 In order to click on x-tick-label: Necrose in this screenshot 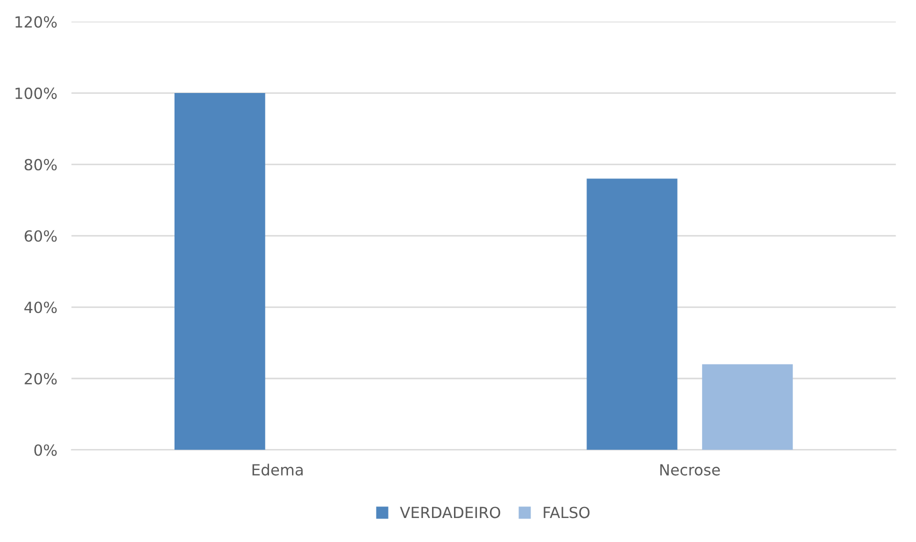, I will do `click(690, 470)`.